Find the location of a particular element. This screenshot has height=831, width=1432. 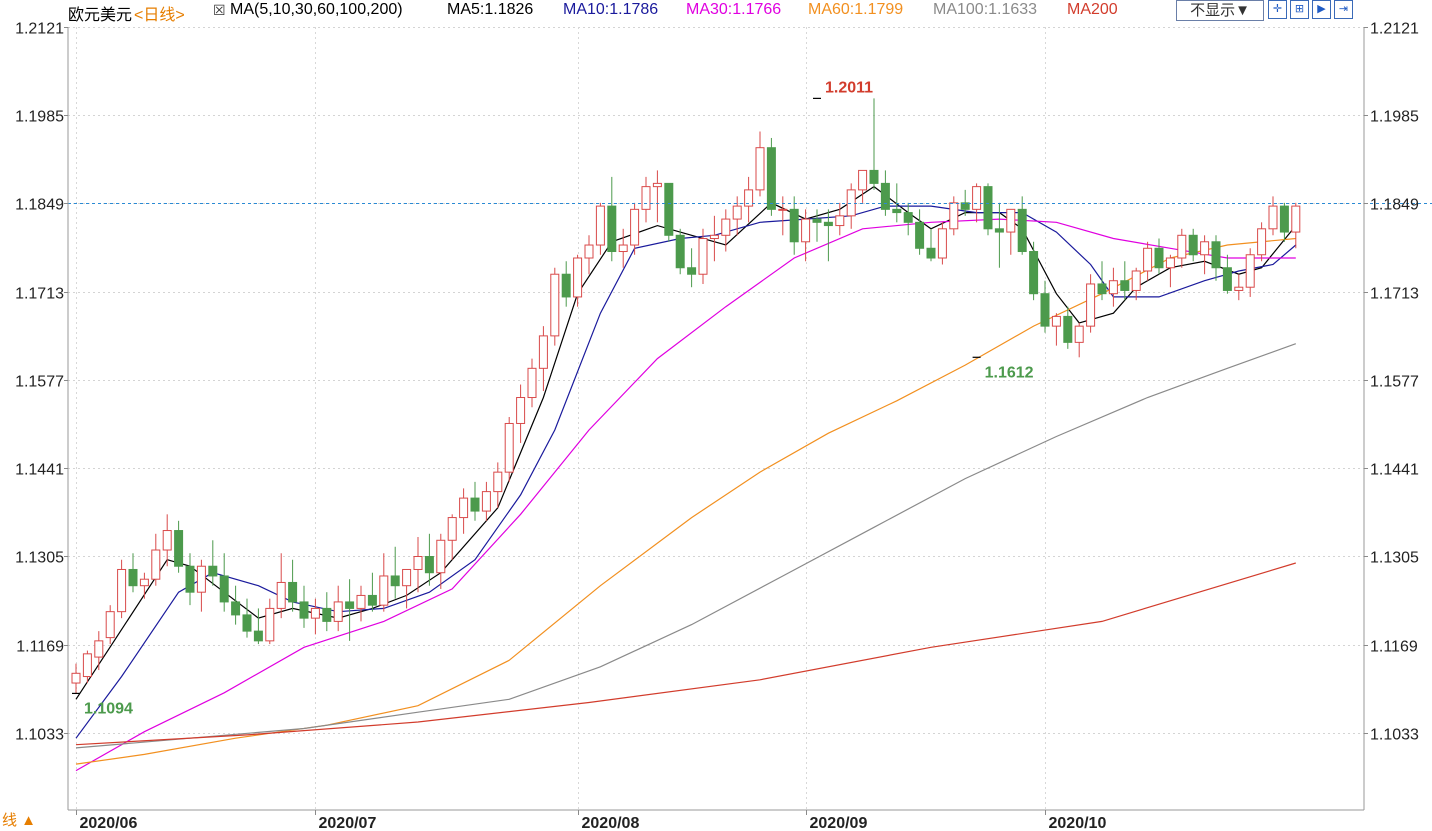

ma10-value: MA10:1.1786 is located at coordinates (611, 9).